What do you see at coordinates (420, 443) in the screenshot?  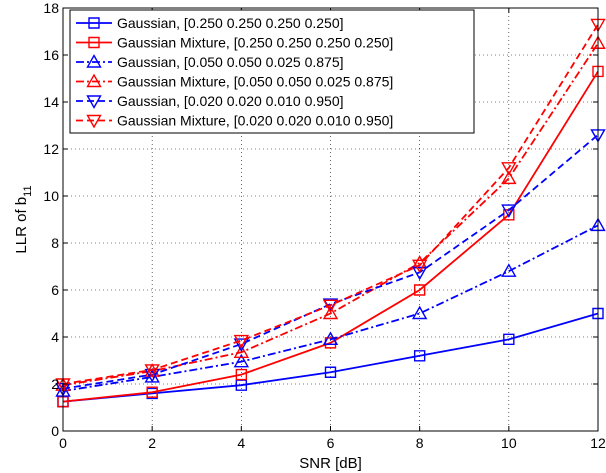 I see `x-tick-label: 8` at bounding box center [420, 443].